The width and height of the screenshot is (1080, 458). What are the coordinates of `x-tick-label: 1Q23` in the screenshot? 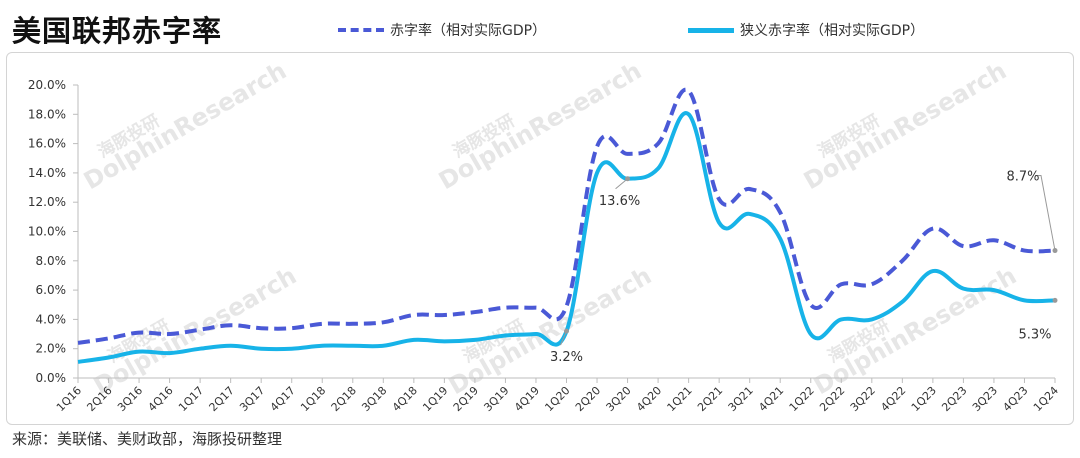 It's located at (924, 399).